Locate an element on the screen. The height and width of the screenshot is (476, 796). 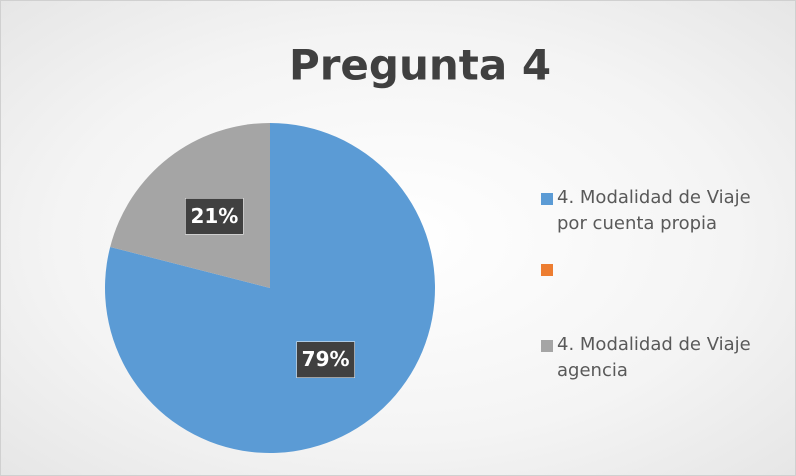
legend-label: 4. Modalidad de Viaje agencia is located at coordinates (654, 357).